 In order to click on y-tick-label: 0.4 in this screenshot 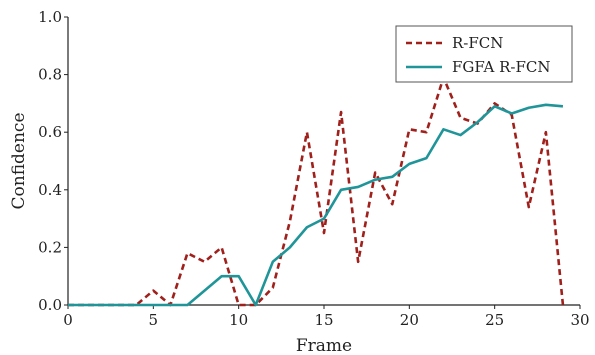, I will do `click(50, 190)`.